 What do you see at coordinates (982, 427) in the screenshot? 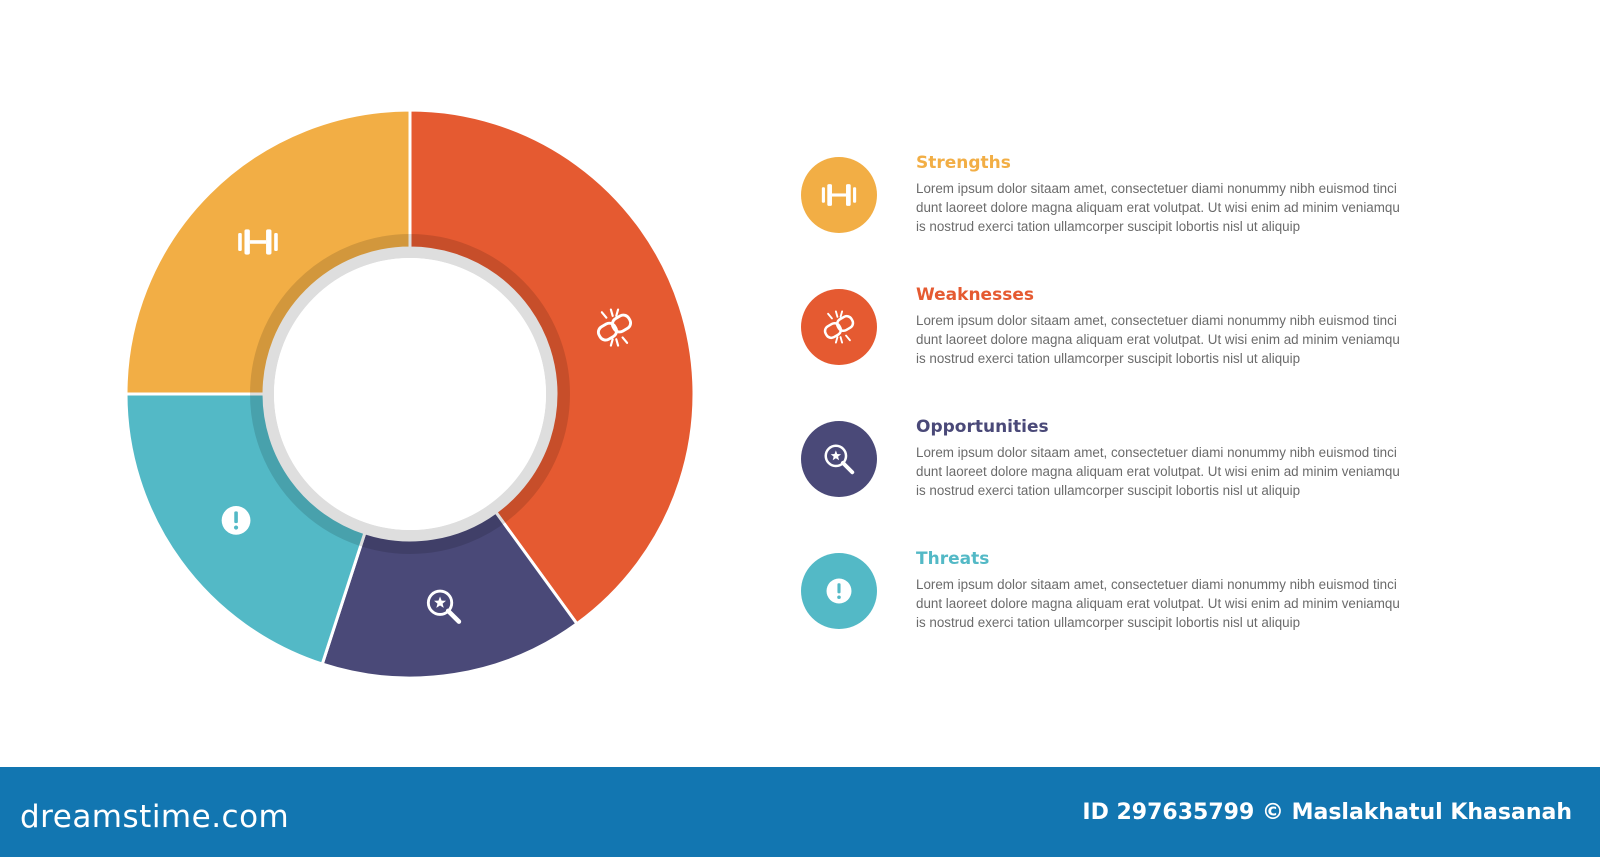
I see `legend-title: Opportunities` at bounding box center [982, 427].